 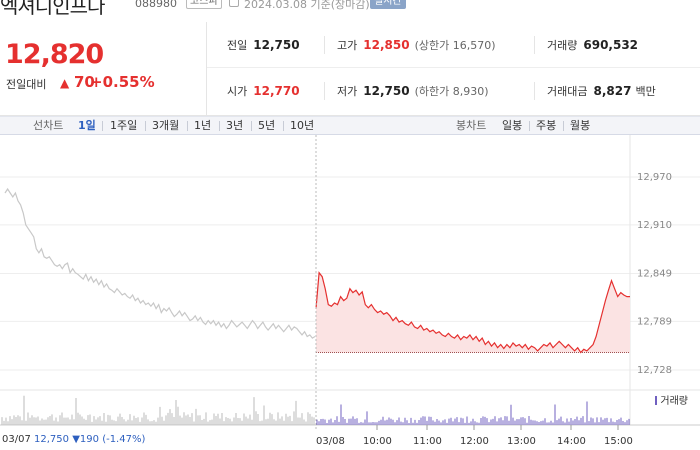 I want to click on period-5y: 5년, so click(x=267, y=125).